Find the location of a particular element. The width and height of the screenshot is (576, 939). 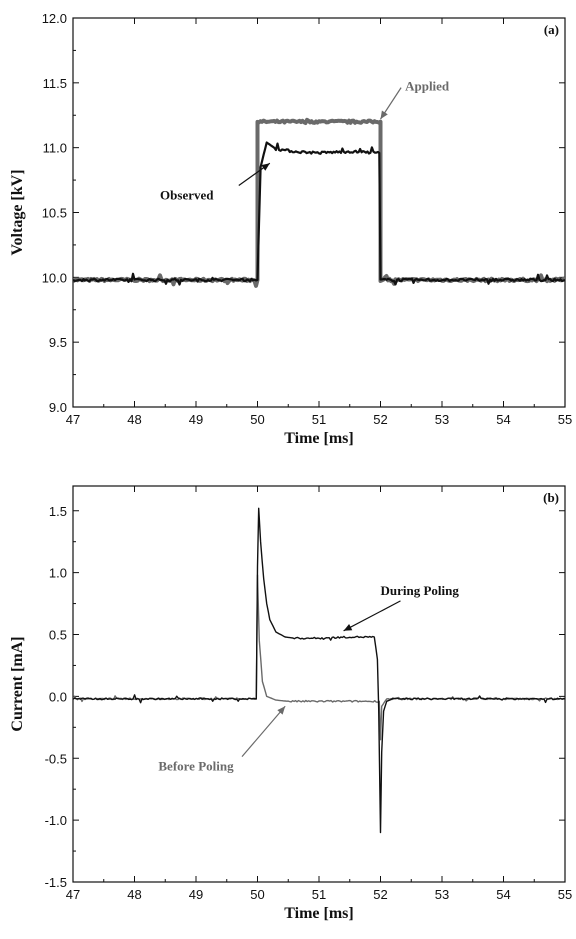

annotation-label: Applied is located at coordinates (427, 86).